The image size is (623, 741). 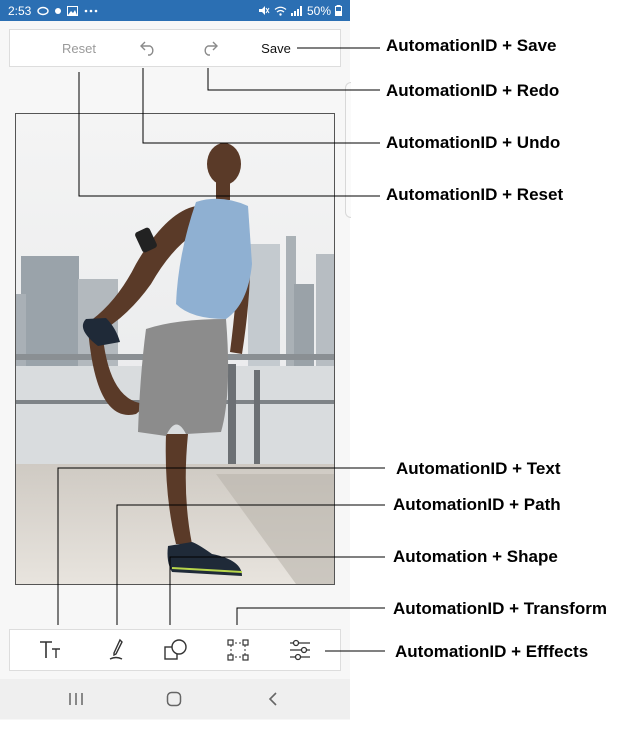 I want to click on status-time: 2:53, so click(x=20, y=10).